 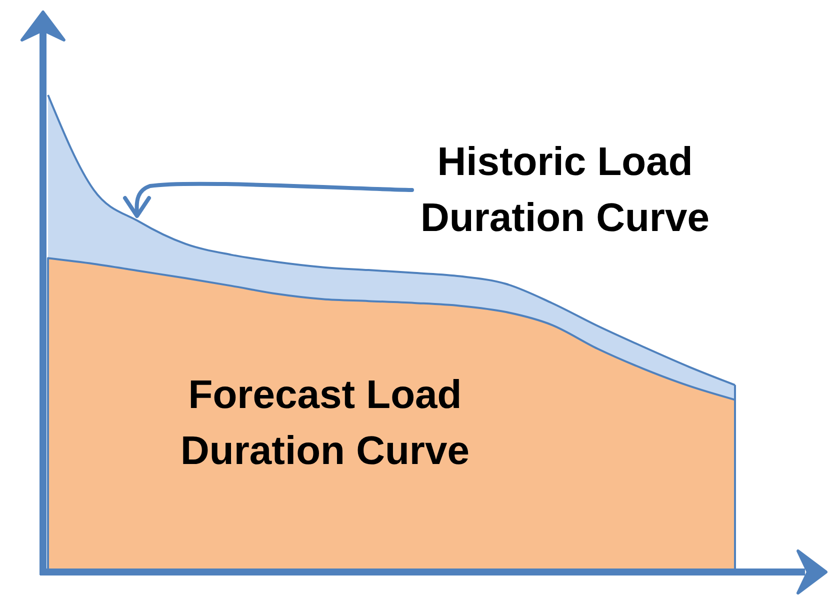 What do you see at coordinates (565, 190) in the screenshot?
I see `series-label: Historic Load Duration Curve` at bounding box center [565, 190].